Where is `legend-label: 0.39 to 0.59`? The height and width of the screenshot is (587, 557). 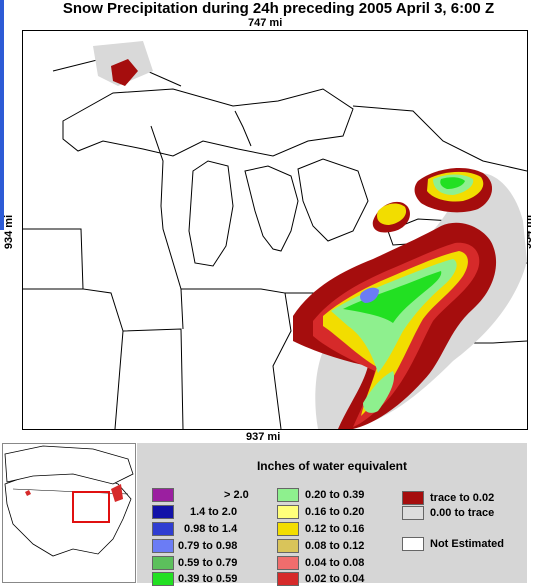 legend-label: 0.39 to 0.59 is located at coordinates (208, 579).